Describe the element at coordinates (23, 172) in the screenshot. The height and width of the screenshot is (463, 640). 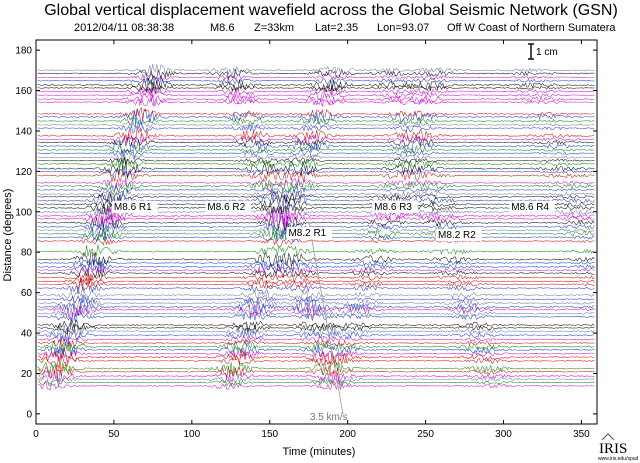
I see `y-tick-label: 120` at that location.